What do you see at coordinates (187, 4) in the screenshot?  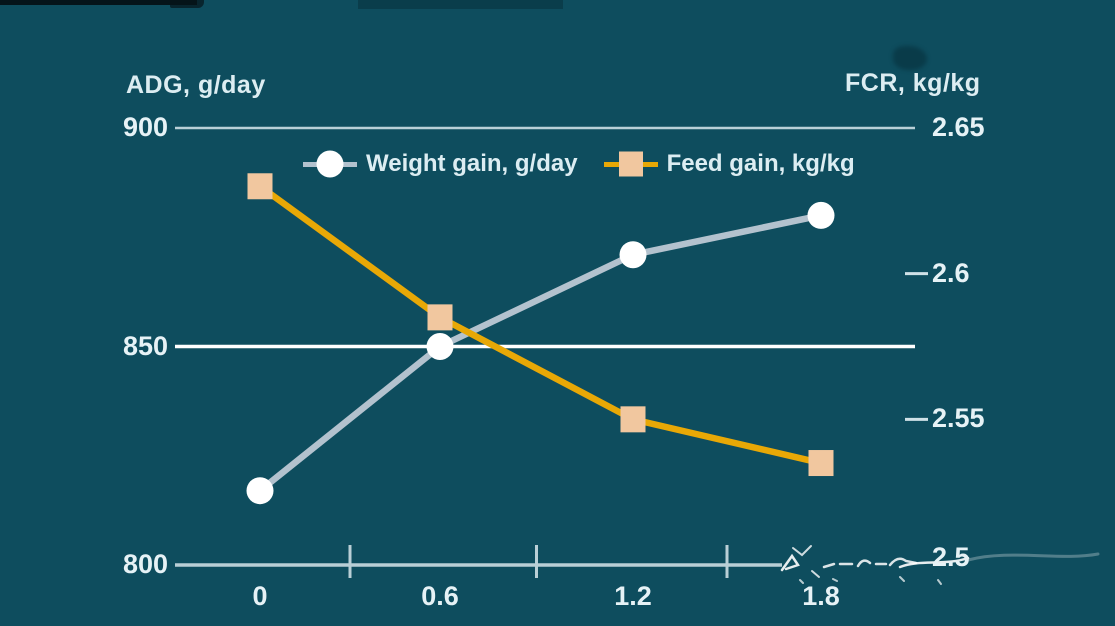 I see `artifact-top-black-tail` at bounding box center [187, 4].